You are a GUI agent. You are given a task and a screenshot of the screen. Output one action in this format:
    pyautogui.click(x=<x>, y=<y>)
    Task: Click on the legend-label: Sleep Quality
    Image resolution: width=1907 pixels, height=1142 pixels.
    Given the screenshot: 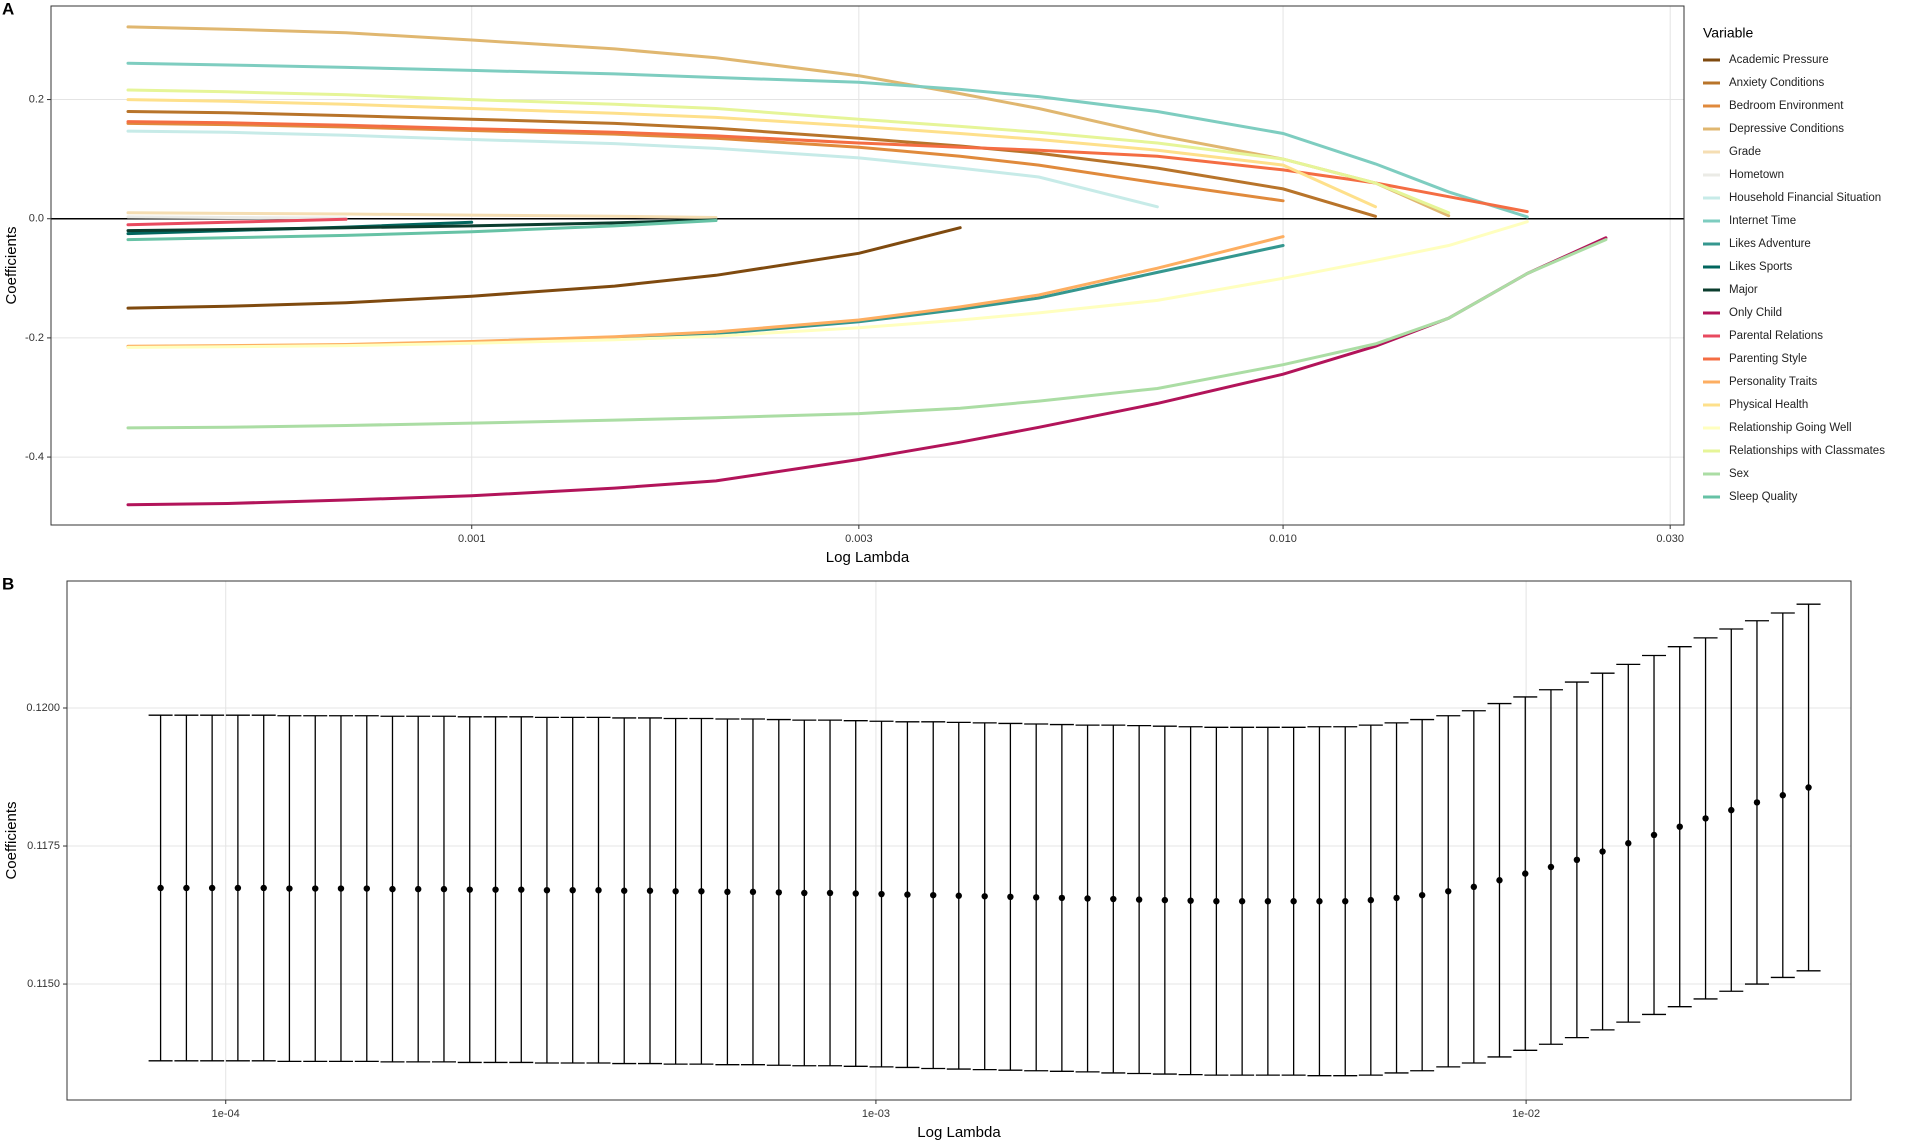 What is the action you would take?
    pyautogui.click(x=1763, y=497)
    